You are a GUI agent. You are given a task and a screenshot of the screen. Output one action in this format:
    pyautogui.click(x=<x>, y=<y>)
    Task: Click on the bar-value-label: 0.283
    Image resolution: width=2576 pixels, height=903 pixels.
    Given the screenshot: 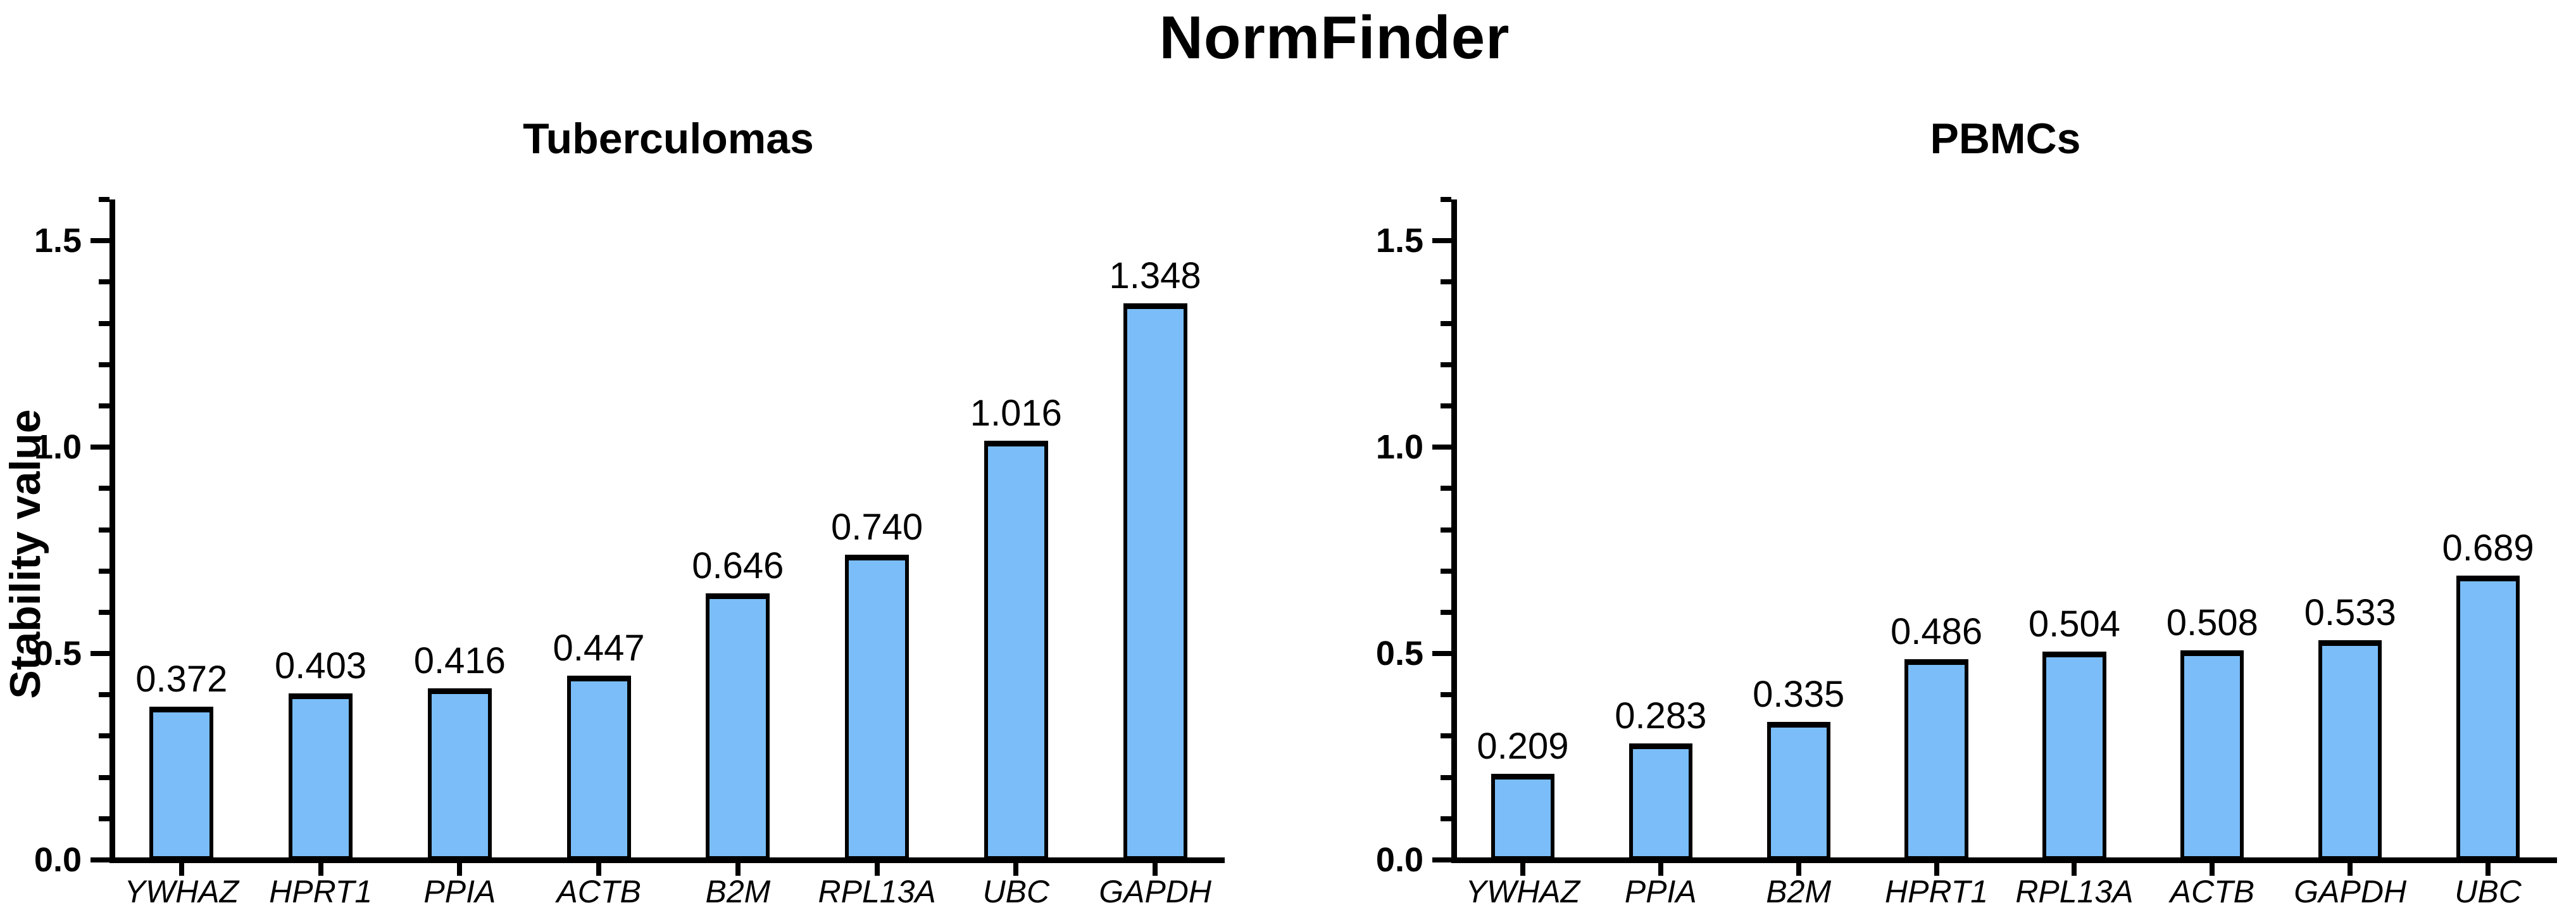 What is the action you would take?
    pyautogui.click(x=1661, y=715)
    